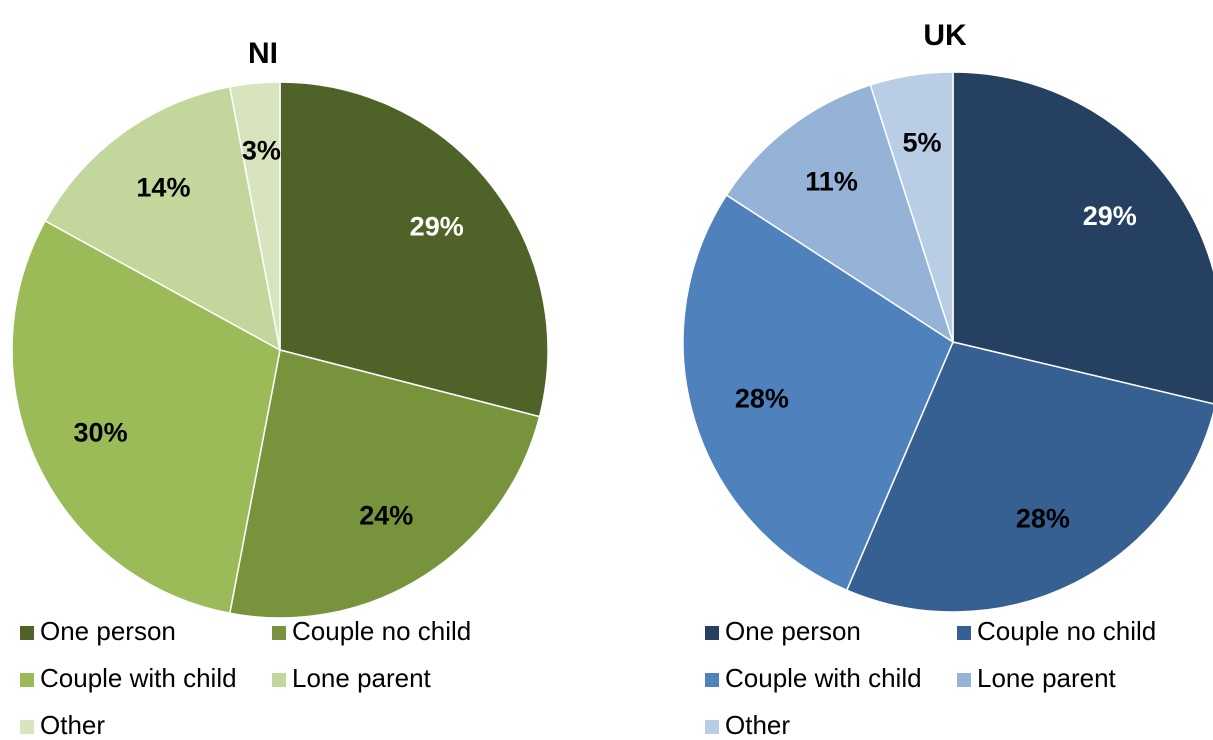 The height and width of the screenshot is (740, 1213). I want to click on data-label: 30%, so click(101, 433).